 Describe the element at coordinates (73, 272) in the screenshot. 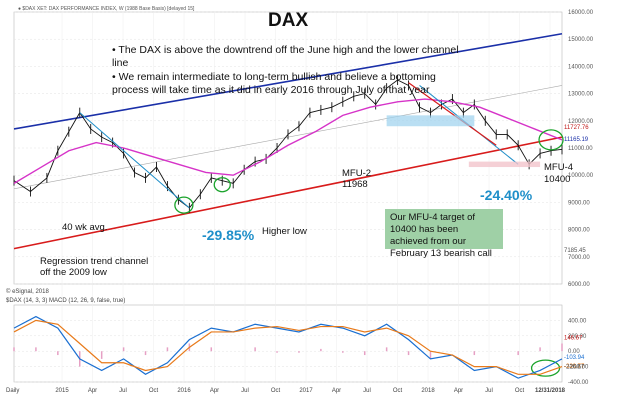

I see `regression-label-2: off the 2009 low` at that location.